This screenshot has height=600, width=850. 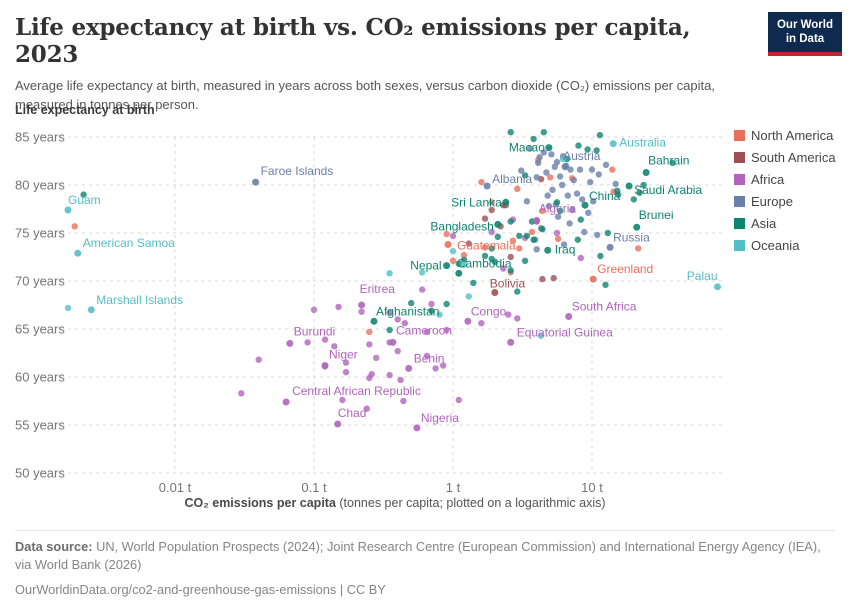 I want to click on legend-item-europe: Europe, so click(x=785, y=201).